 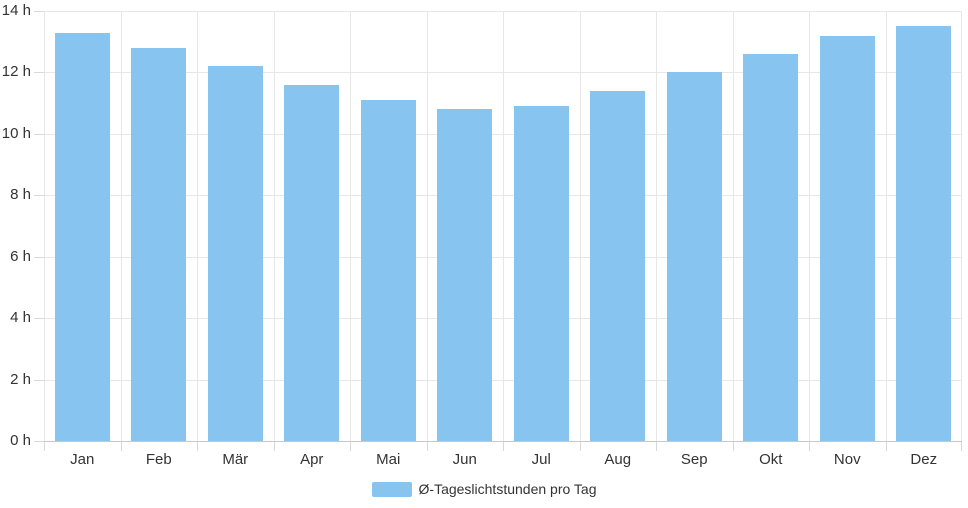 I want to click on bar-okt, so click(x=771, y=247).